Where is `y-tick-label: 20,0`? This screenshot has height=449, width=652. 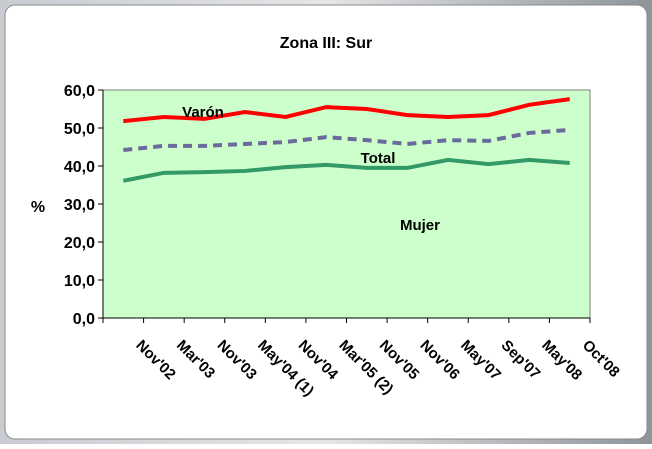
y-tick-label: 20,0 is located at coordinates (79, 243).